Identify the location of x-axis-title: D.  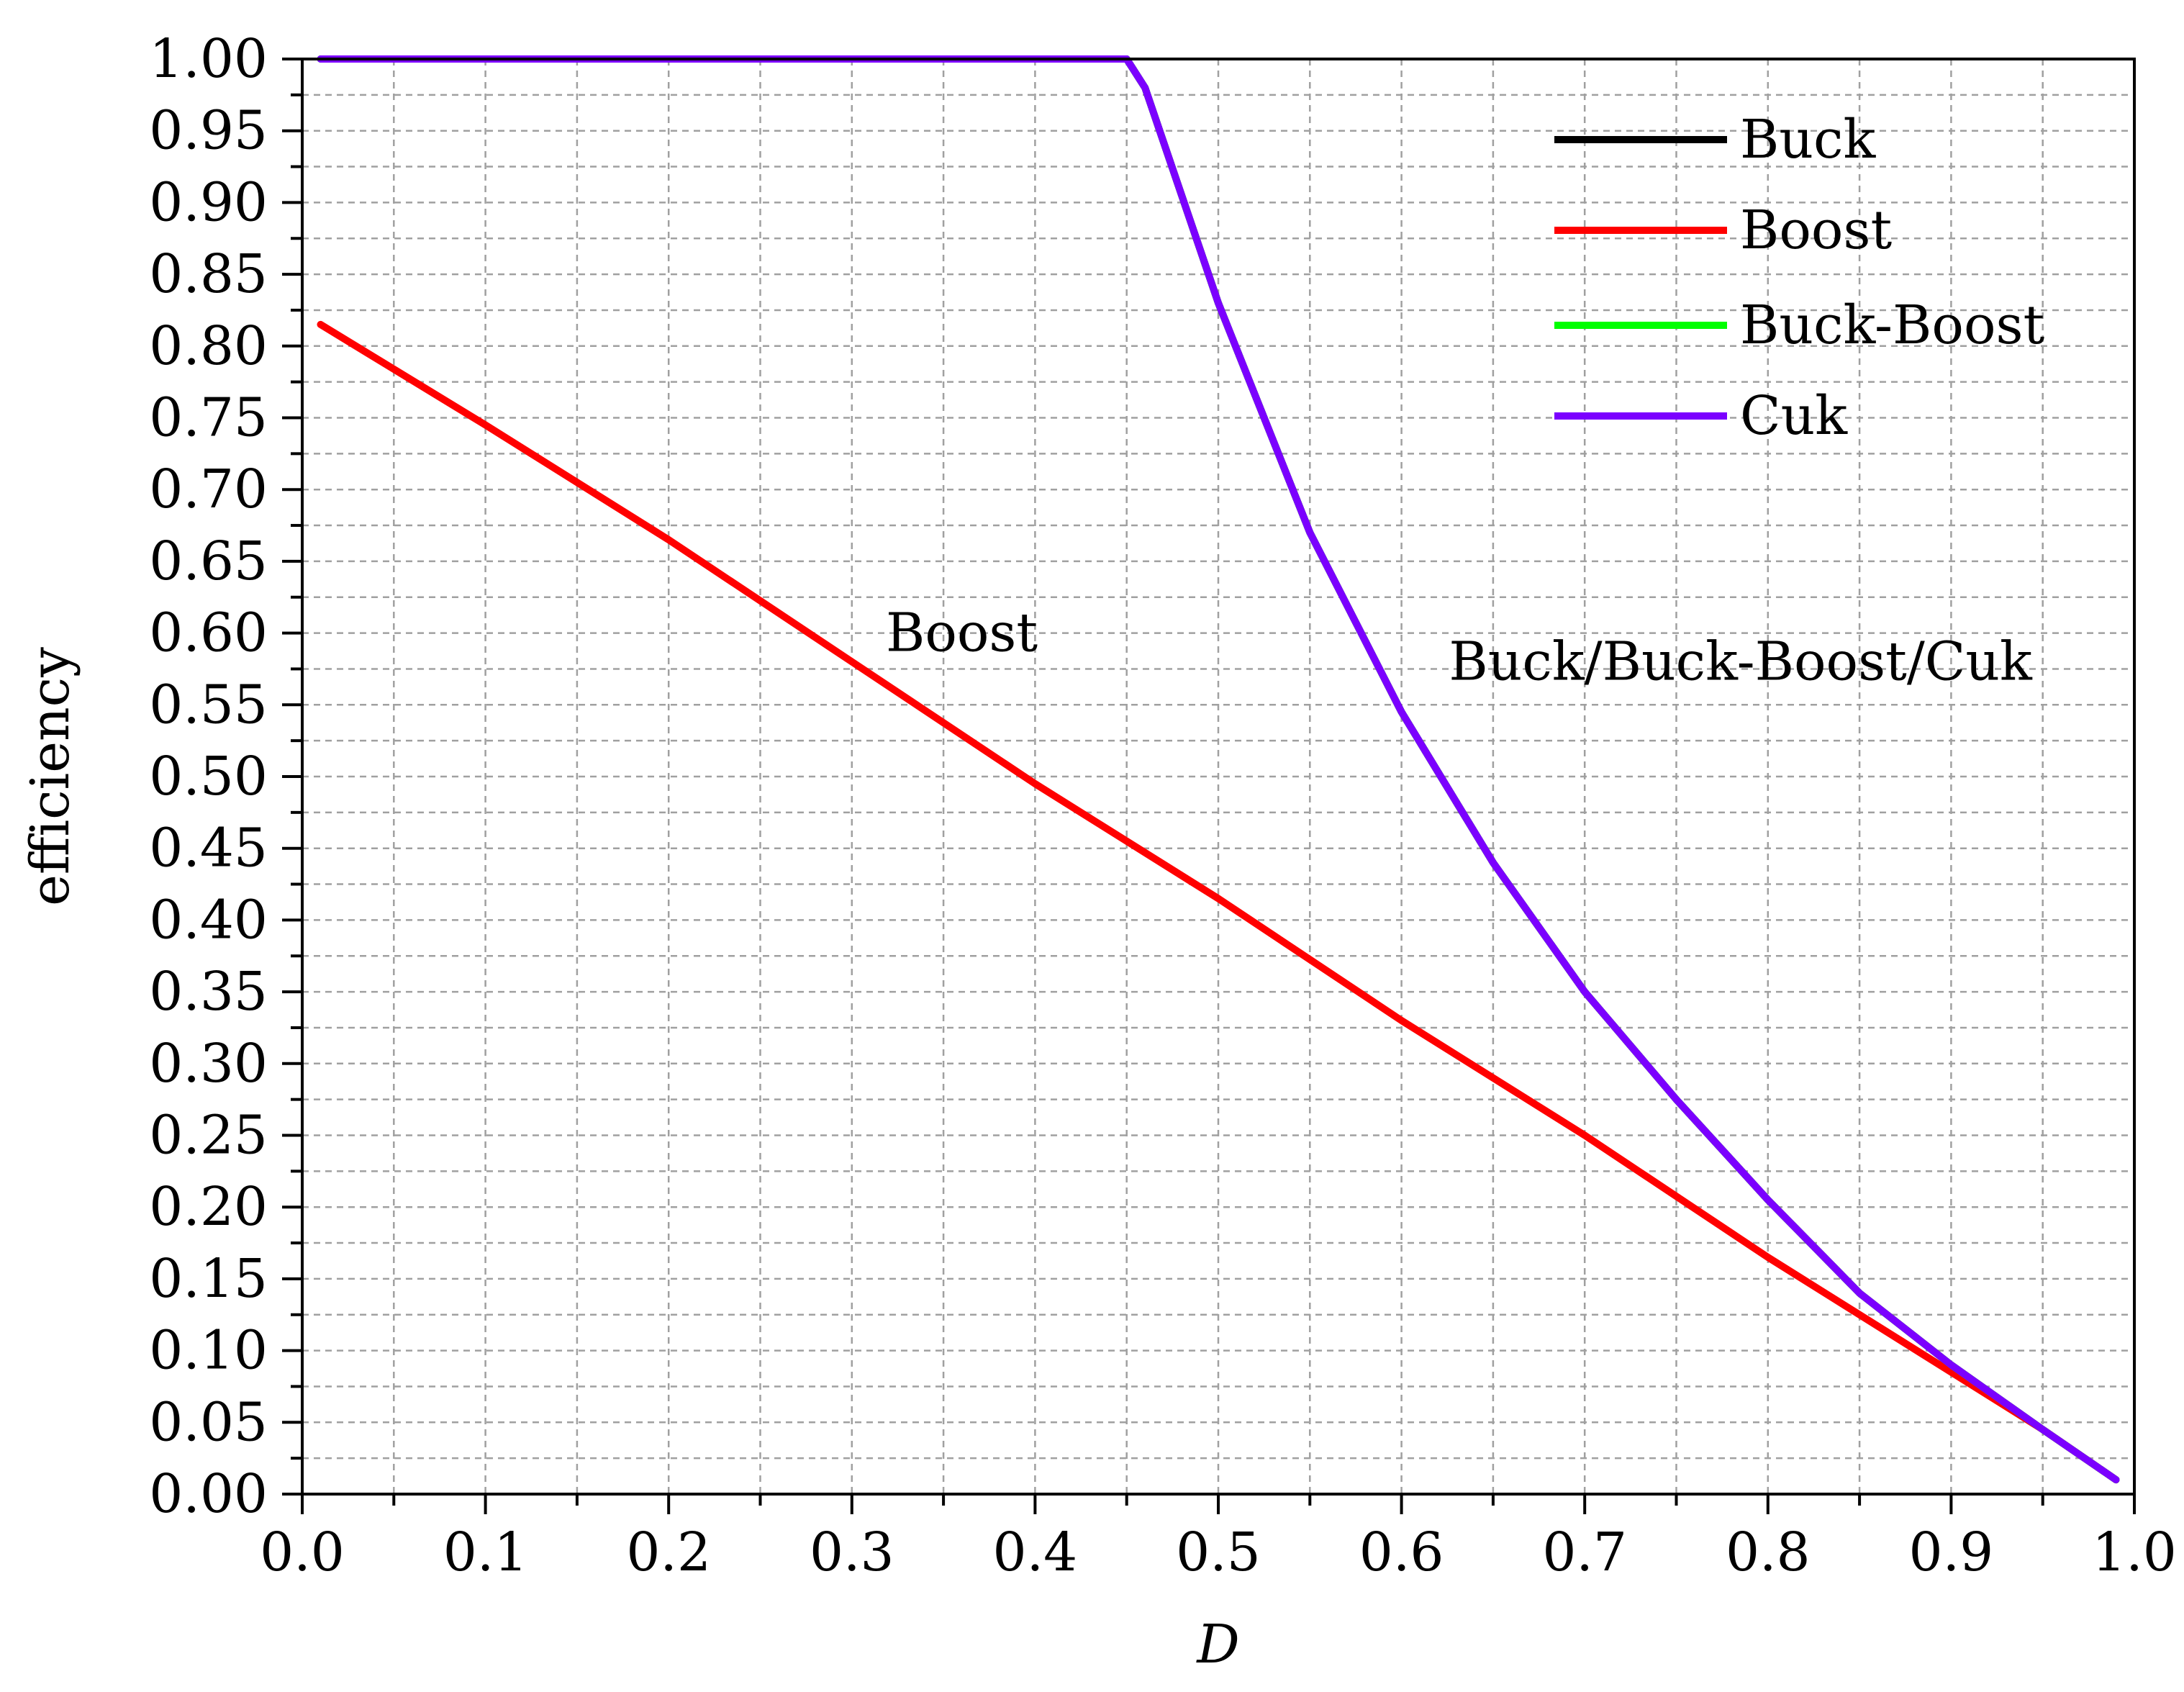
(1217, 1644).